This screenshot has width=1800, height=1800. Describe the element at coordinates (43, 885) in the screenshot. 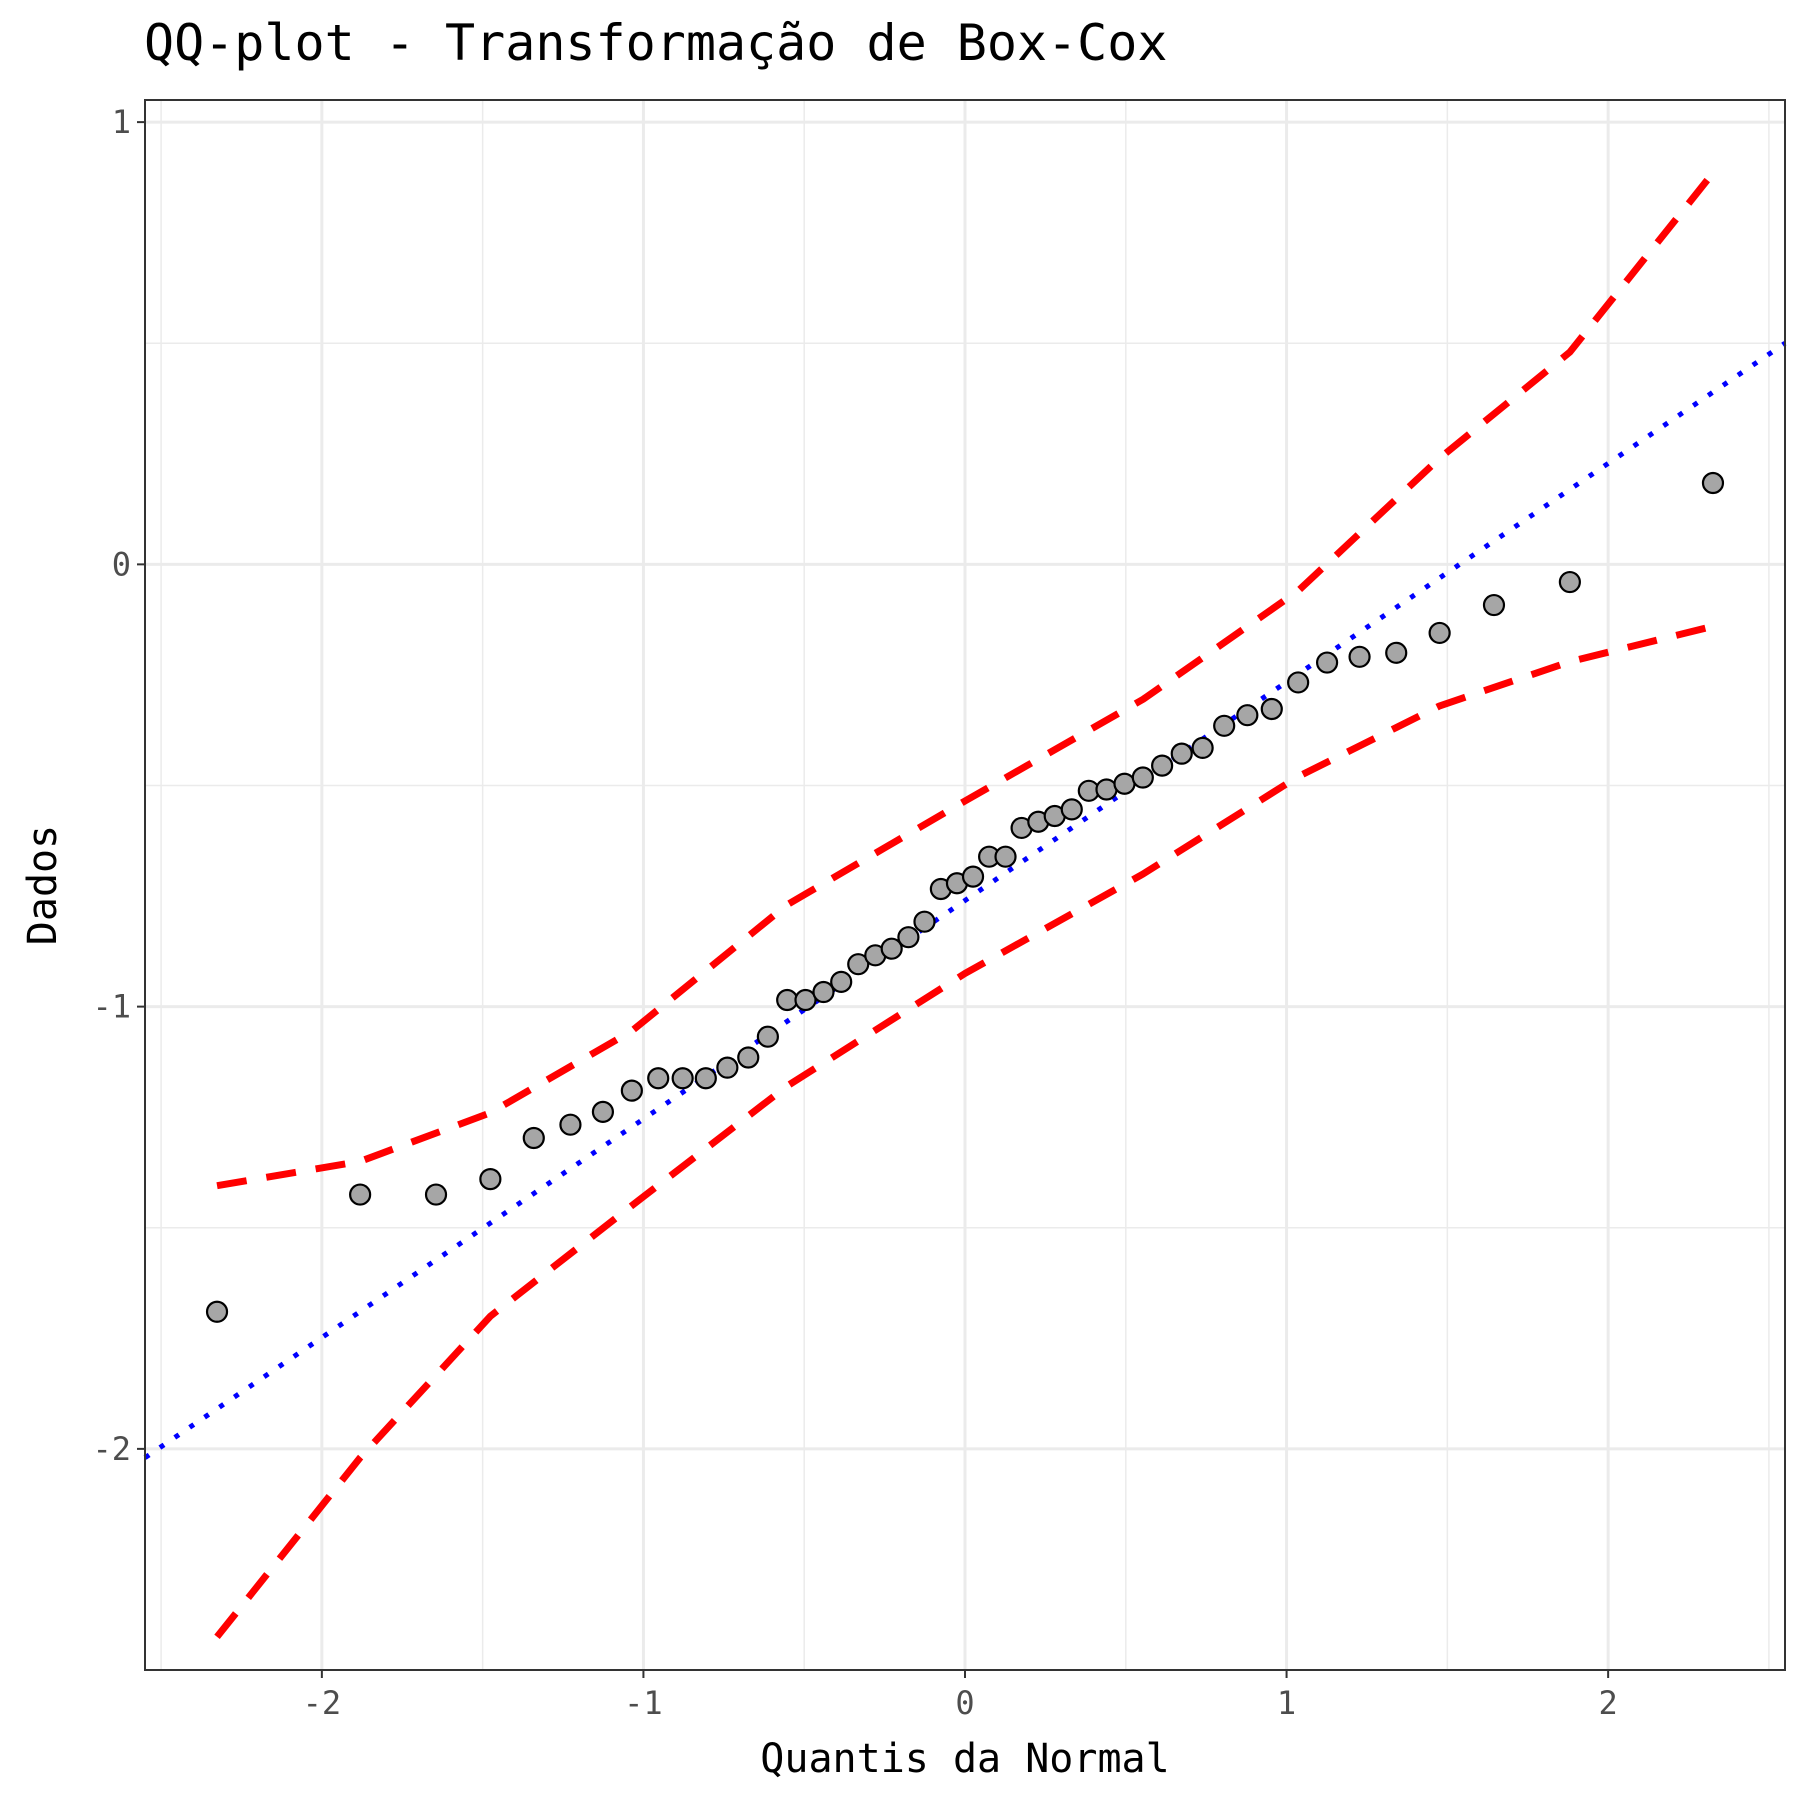

I see `y-axis-title: Dados` at that location.